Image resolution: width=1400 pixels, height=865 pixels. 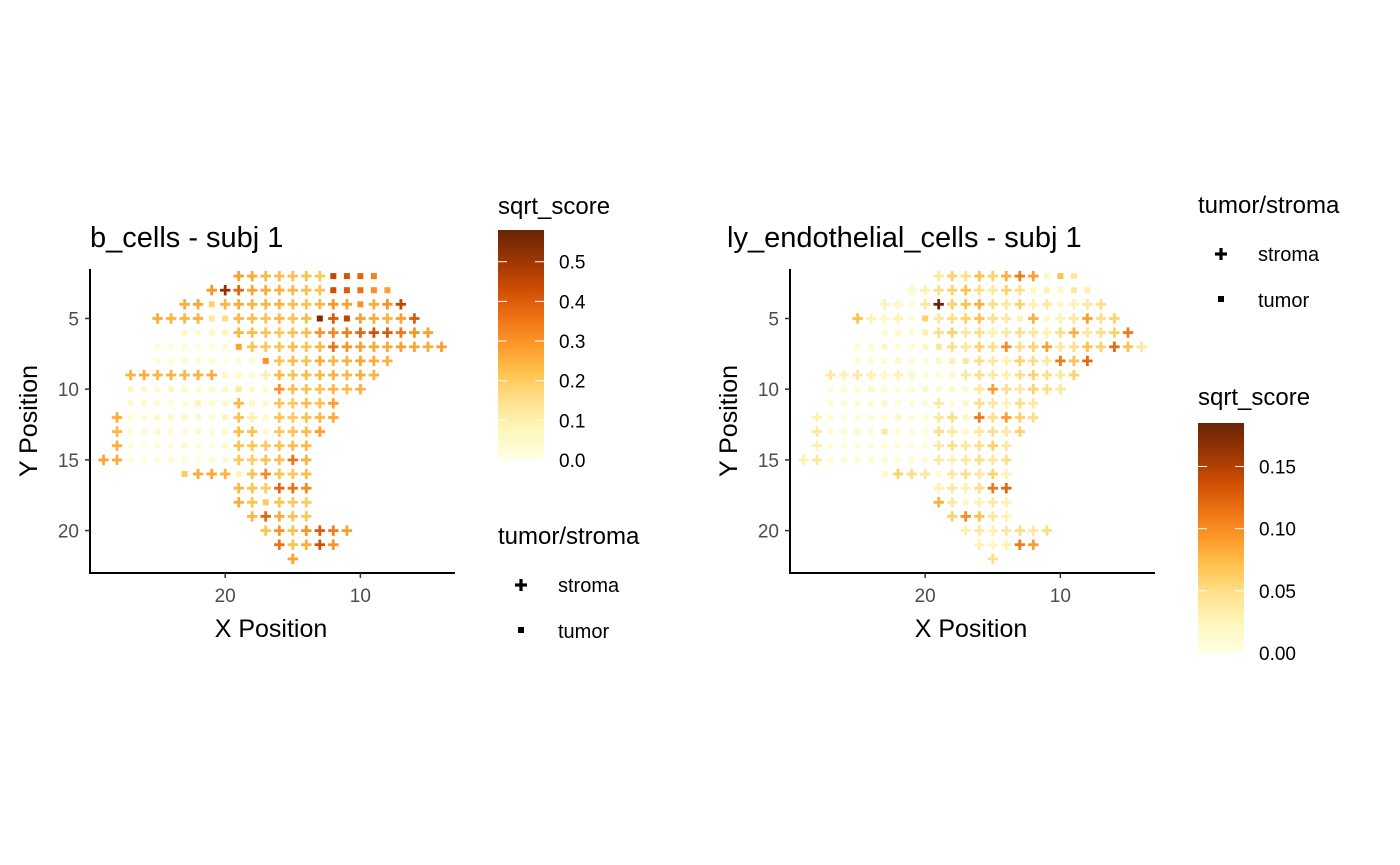 What do you see at coordinates (29, 421) in the screenshot?
I see `y-axis-label: Y Position` at bounding box center [29, 421].